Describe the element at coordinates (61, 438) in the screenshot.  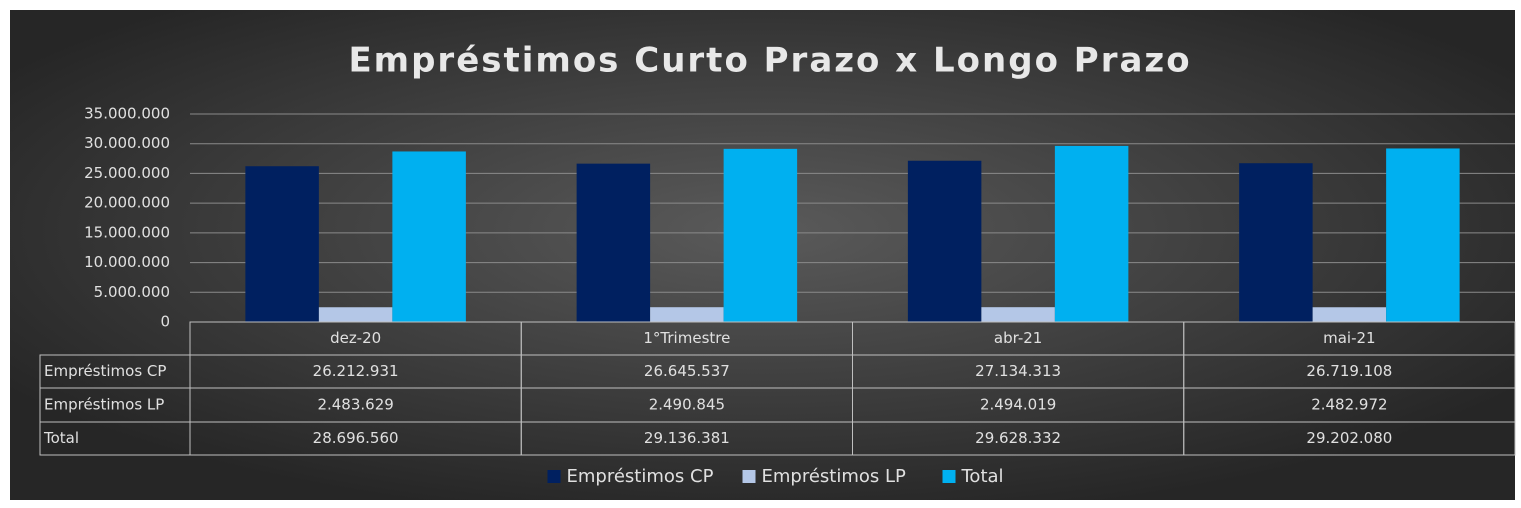
I see `table-row-label: Total` at that location.